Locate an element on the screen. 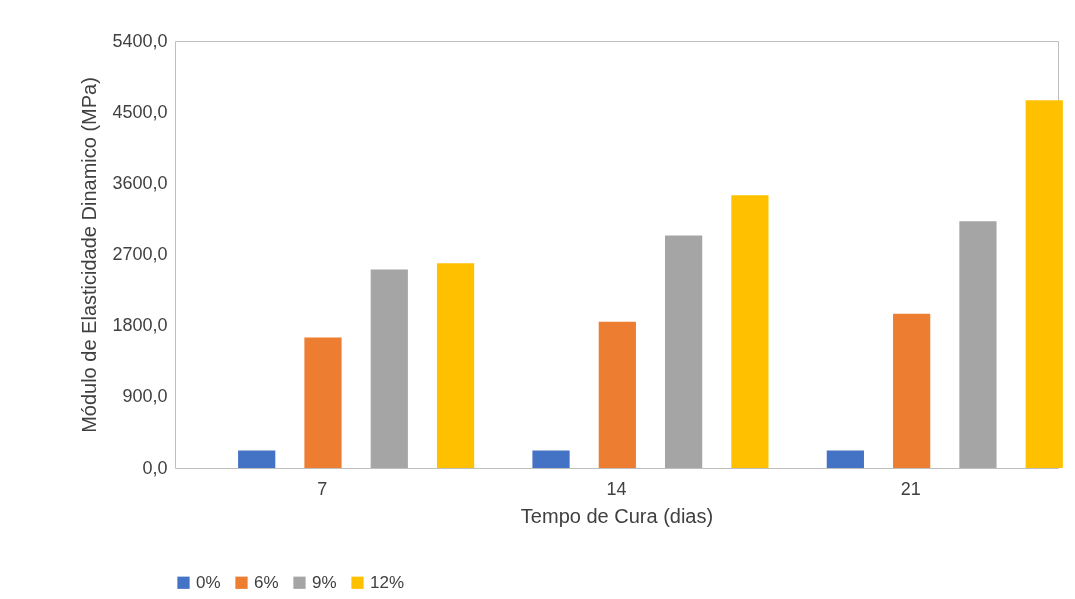 The height and width of the screenshot is (599, 1075). y-tick-label: 1800,0 is located at coordinates (140, 325).